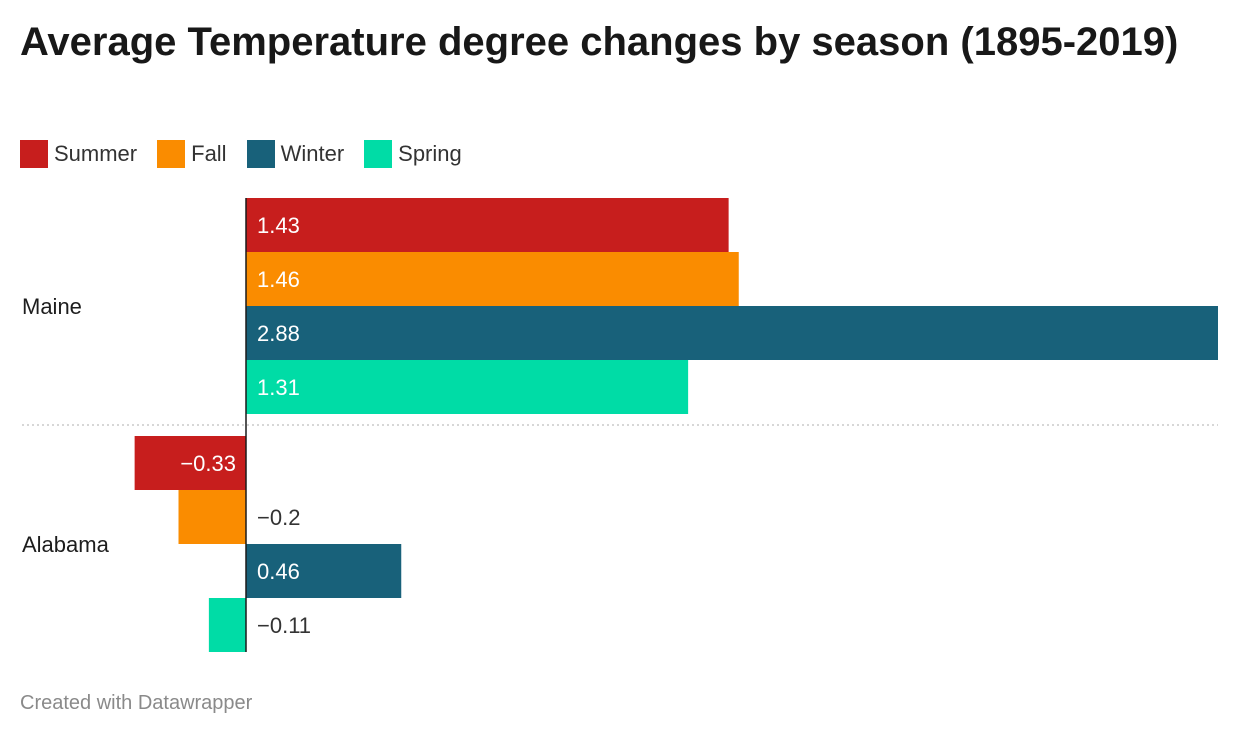 The height and width of the screenshot is (740, 1240). I want to click on bar-winter-maine, so click(732, 333).